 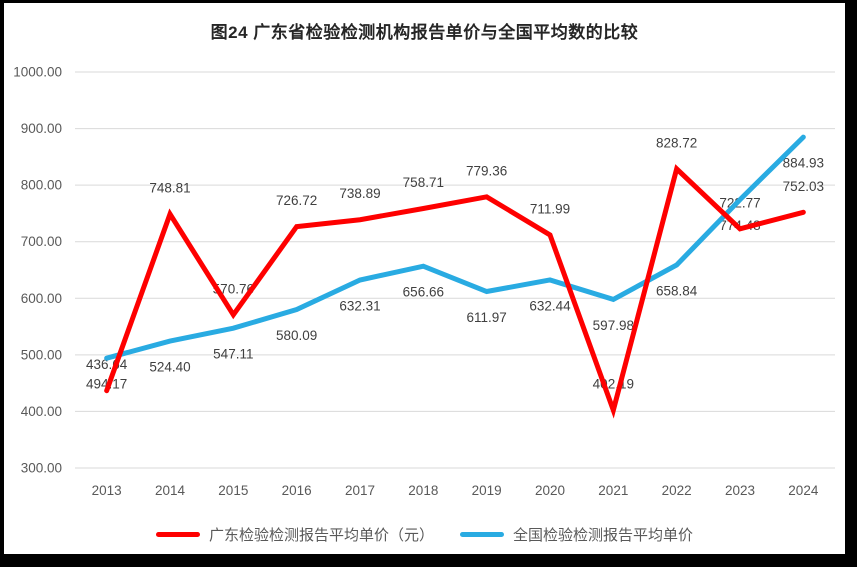 I want to click on data-label: 658.84, so click(x=677, y=290).